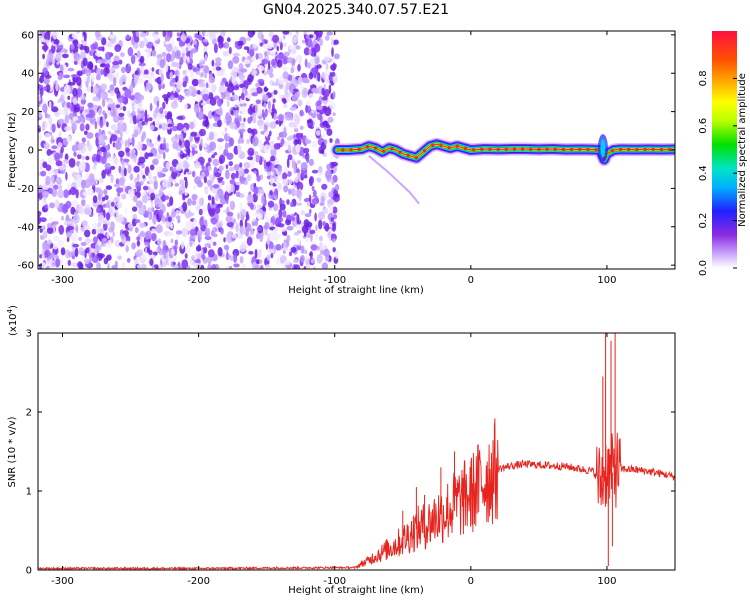 This screenshot has height=600, width=750. Describe the element at coordinates (334, 280) in the screenshot. I see `x-tick-label: -100` at that location.